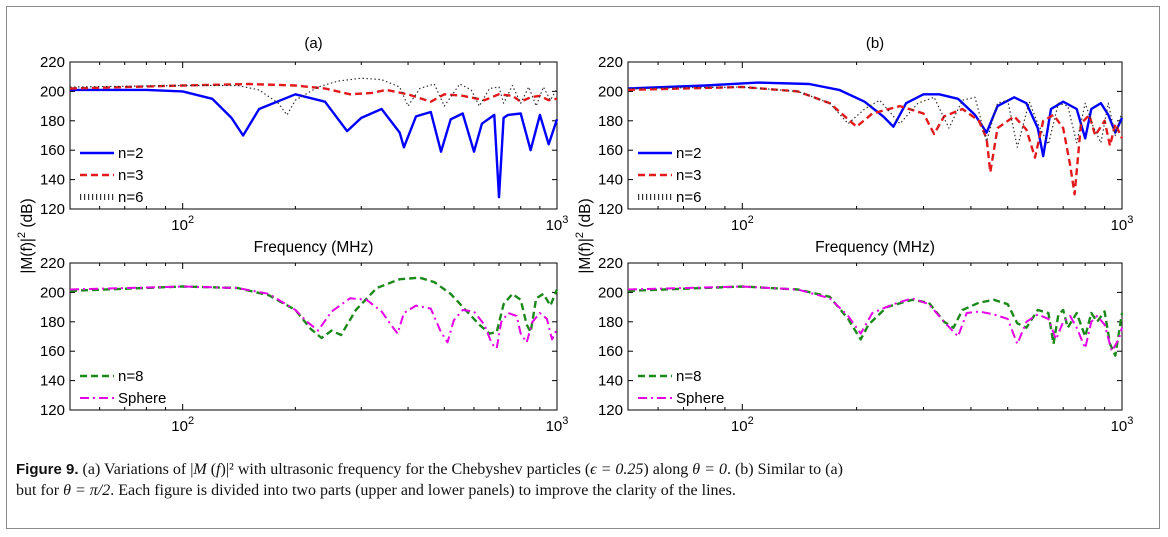 The width and height of the screenshot is (1168, 537). I want to click on caption-theta-pi2: θ = π/2, so click(87, 490).